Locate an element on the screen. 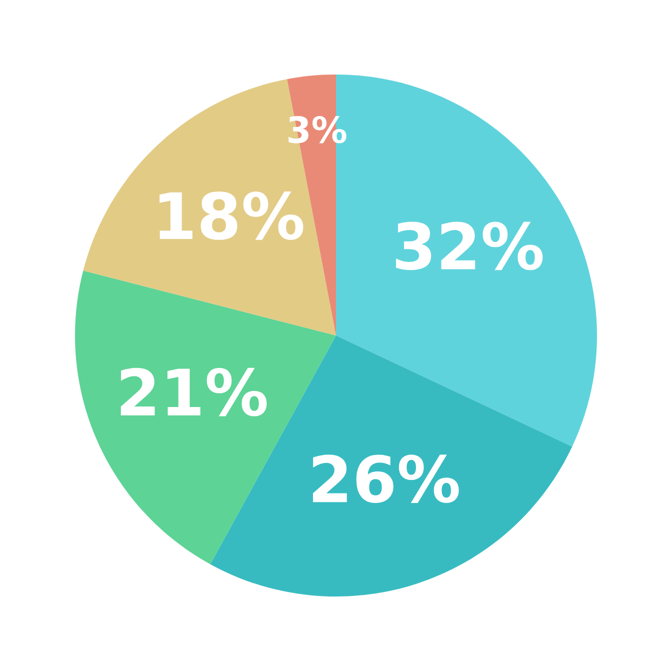 Image resolution: width=672 pixels, height=671 pixels. data-label: 32% is located at coordinates (469, 246).